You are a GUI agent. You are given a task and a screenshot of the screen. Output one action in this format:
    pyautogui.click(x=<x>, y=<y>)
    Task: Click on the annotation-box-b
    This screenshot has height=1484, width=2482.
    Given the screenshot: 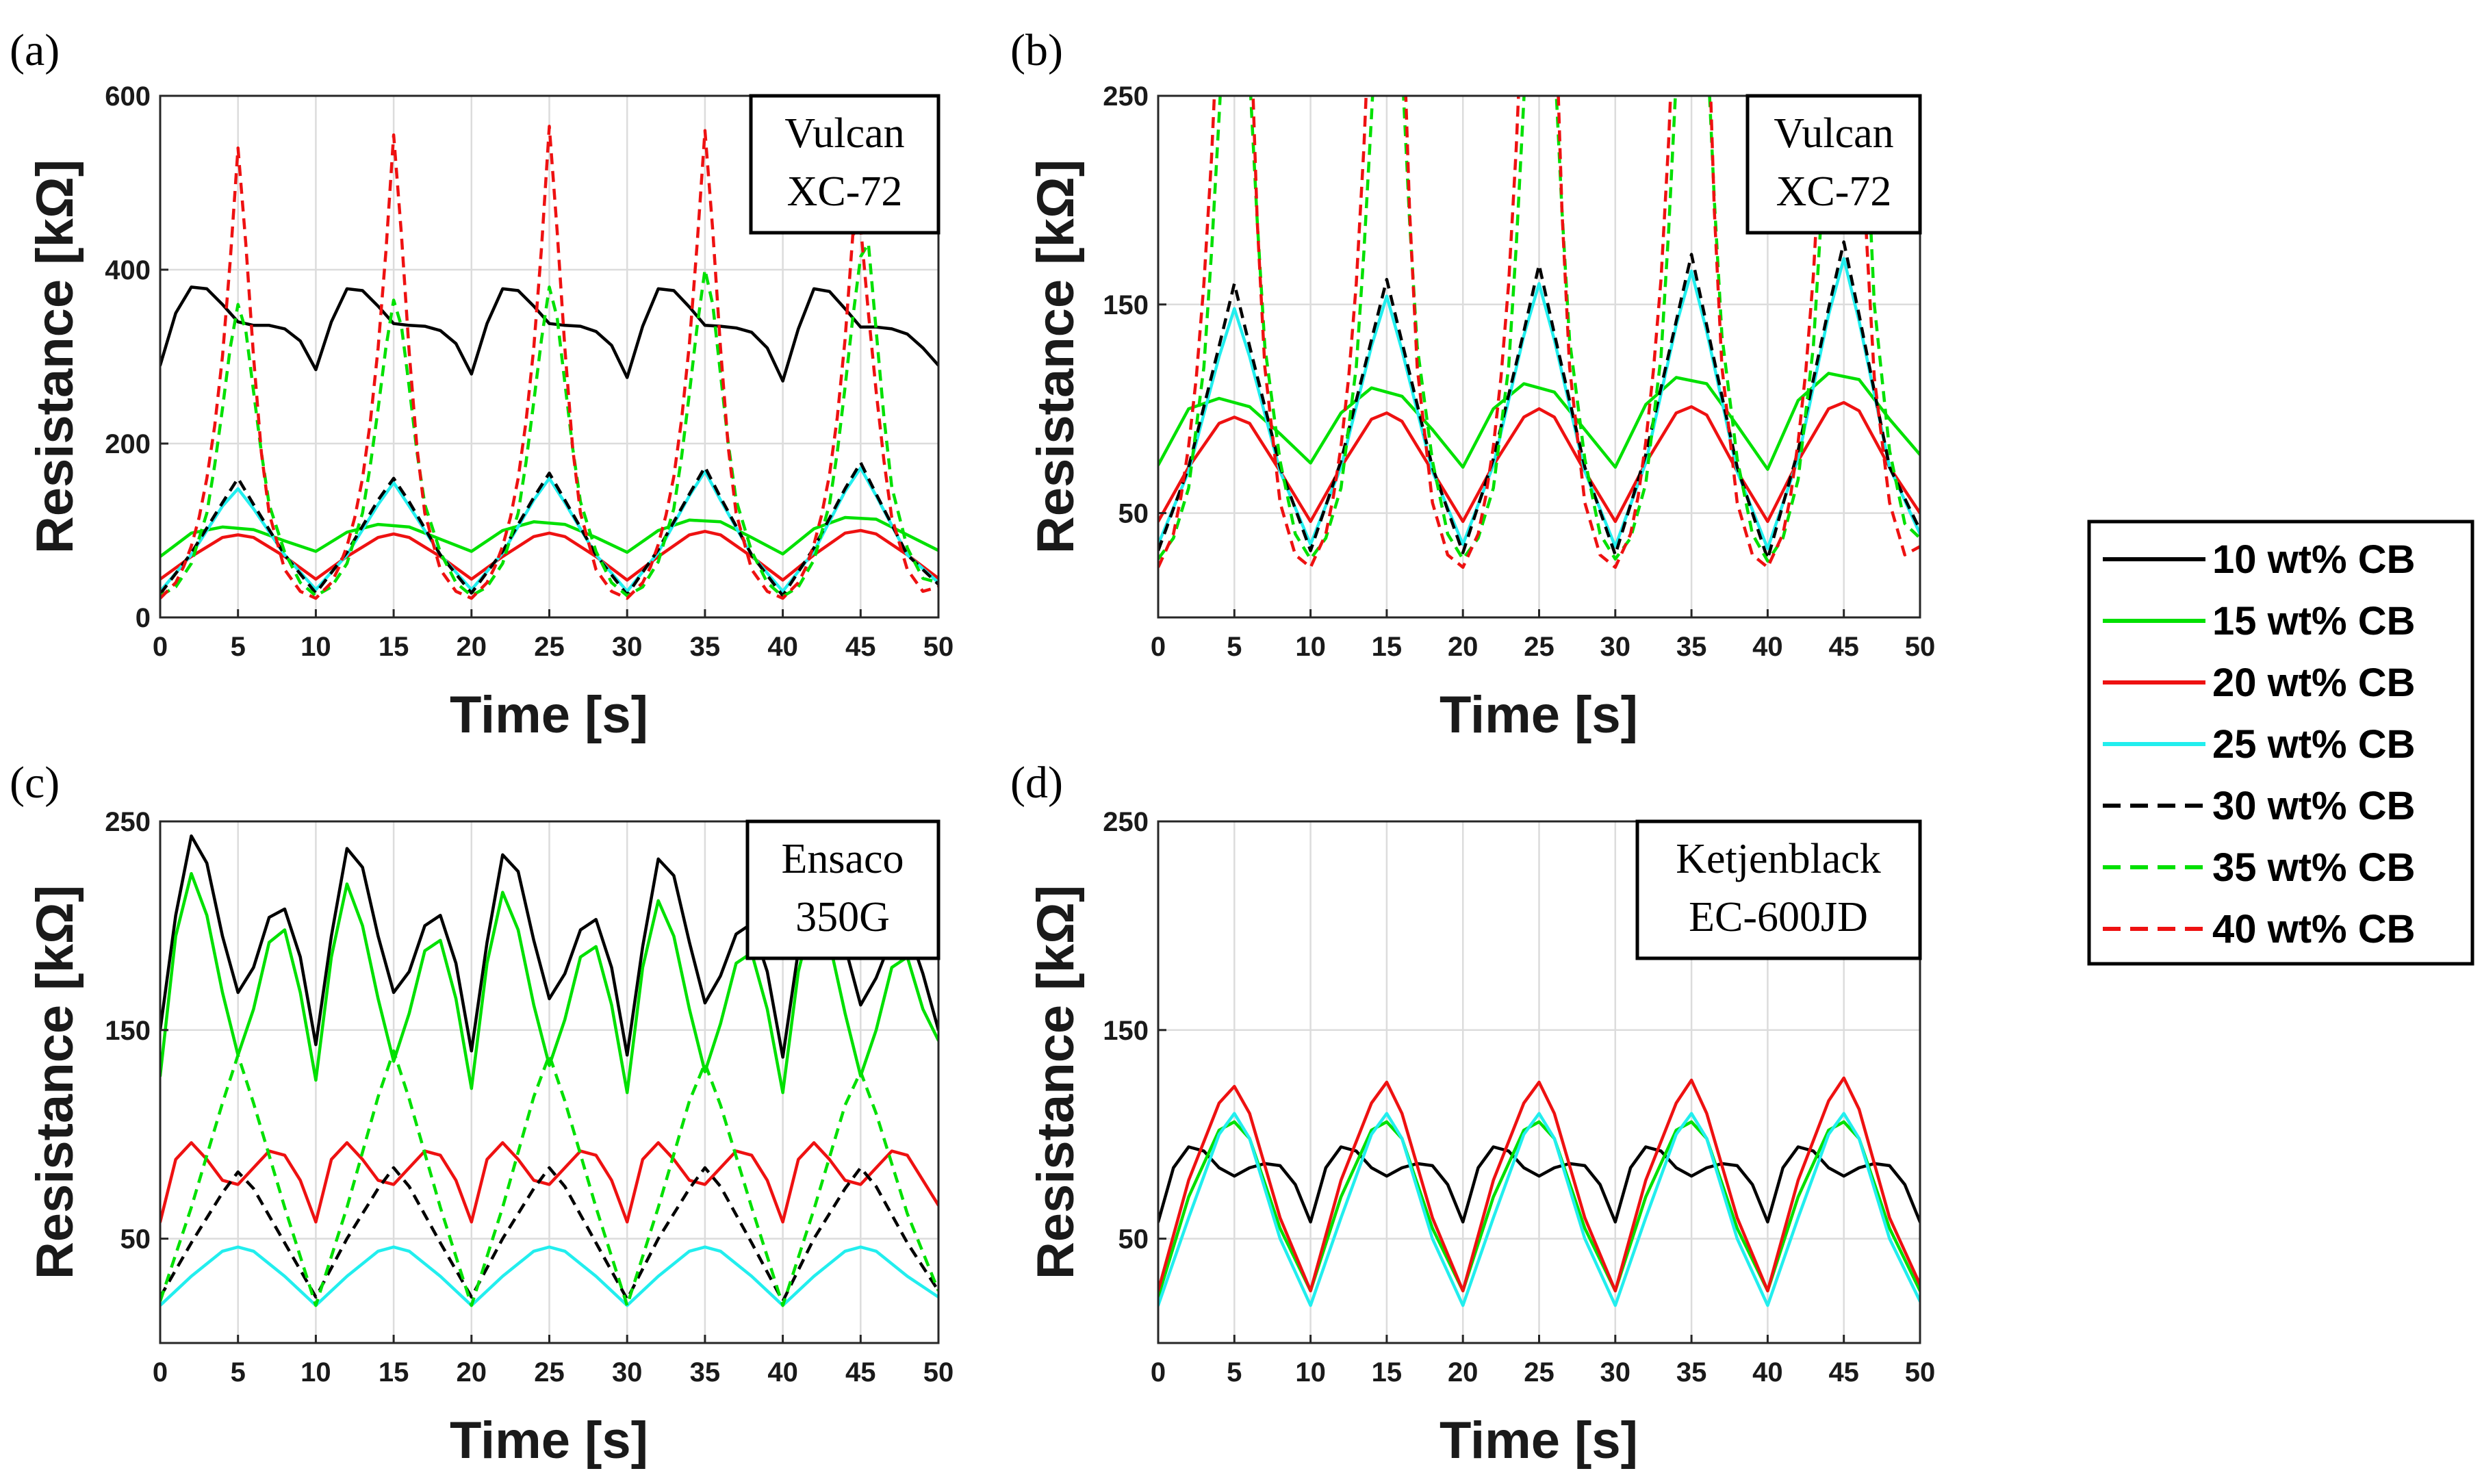 What is the action you would take?
    pyautogui.click(x=1834, y=164)
    